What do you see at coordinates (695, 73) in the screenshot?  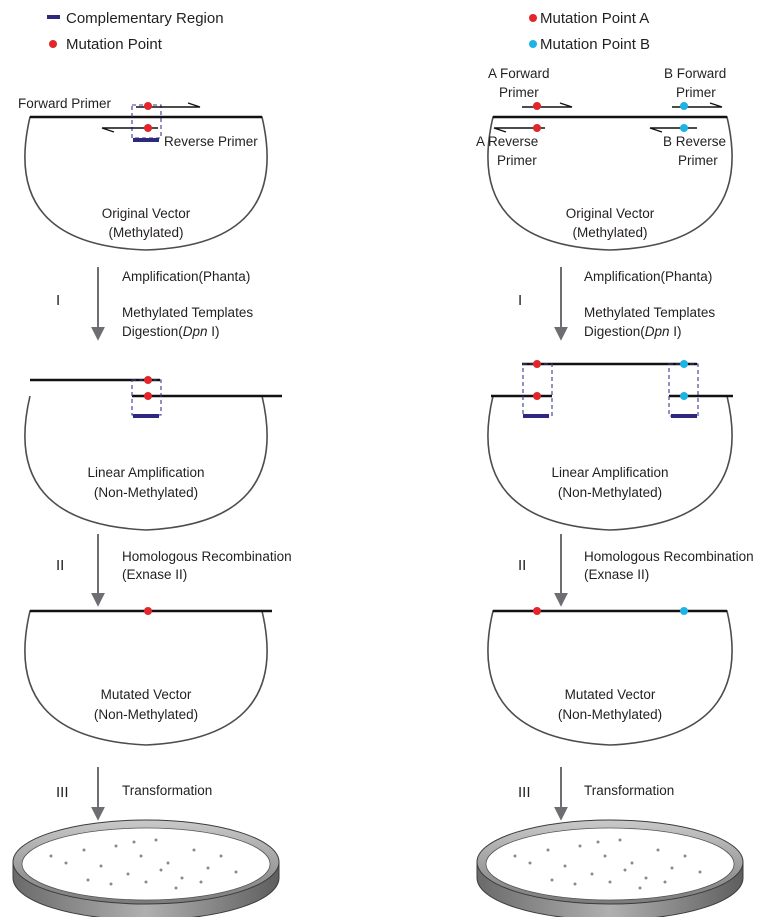 I see `b-forward-primer-label: B Forward` at bounding box center [695, 73].